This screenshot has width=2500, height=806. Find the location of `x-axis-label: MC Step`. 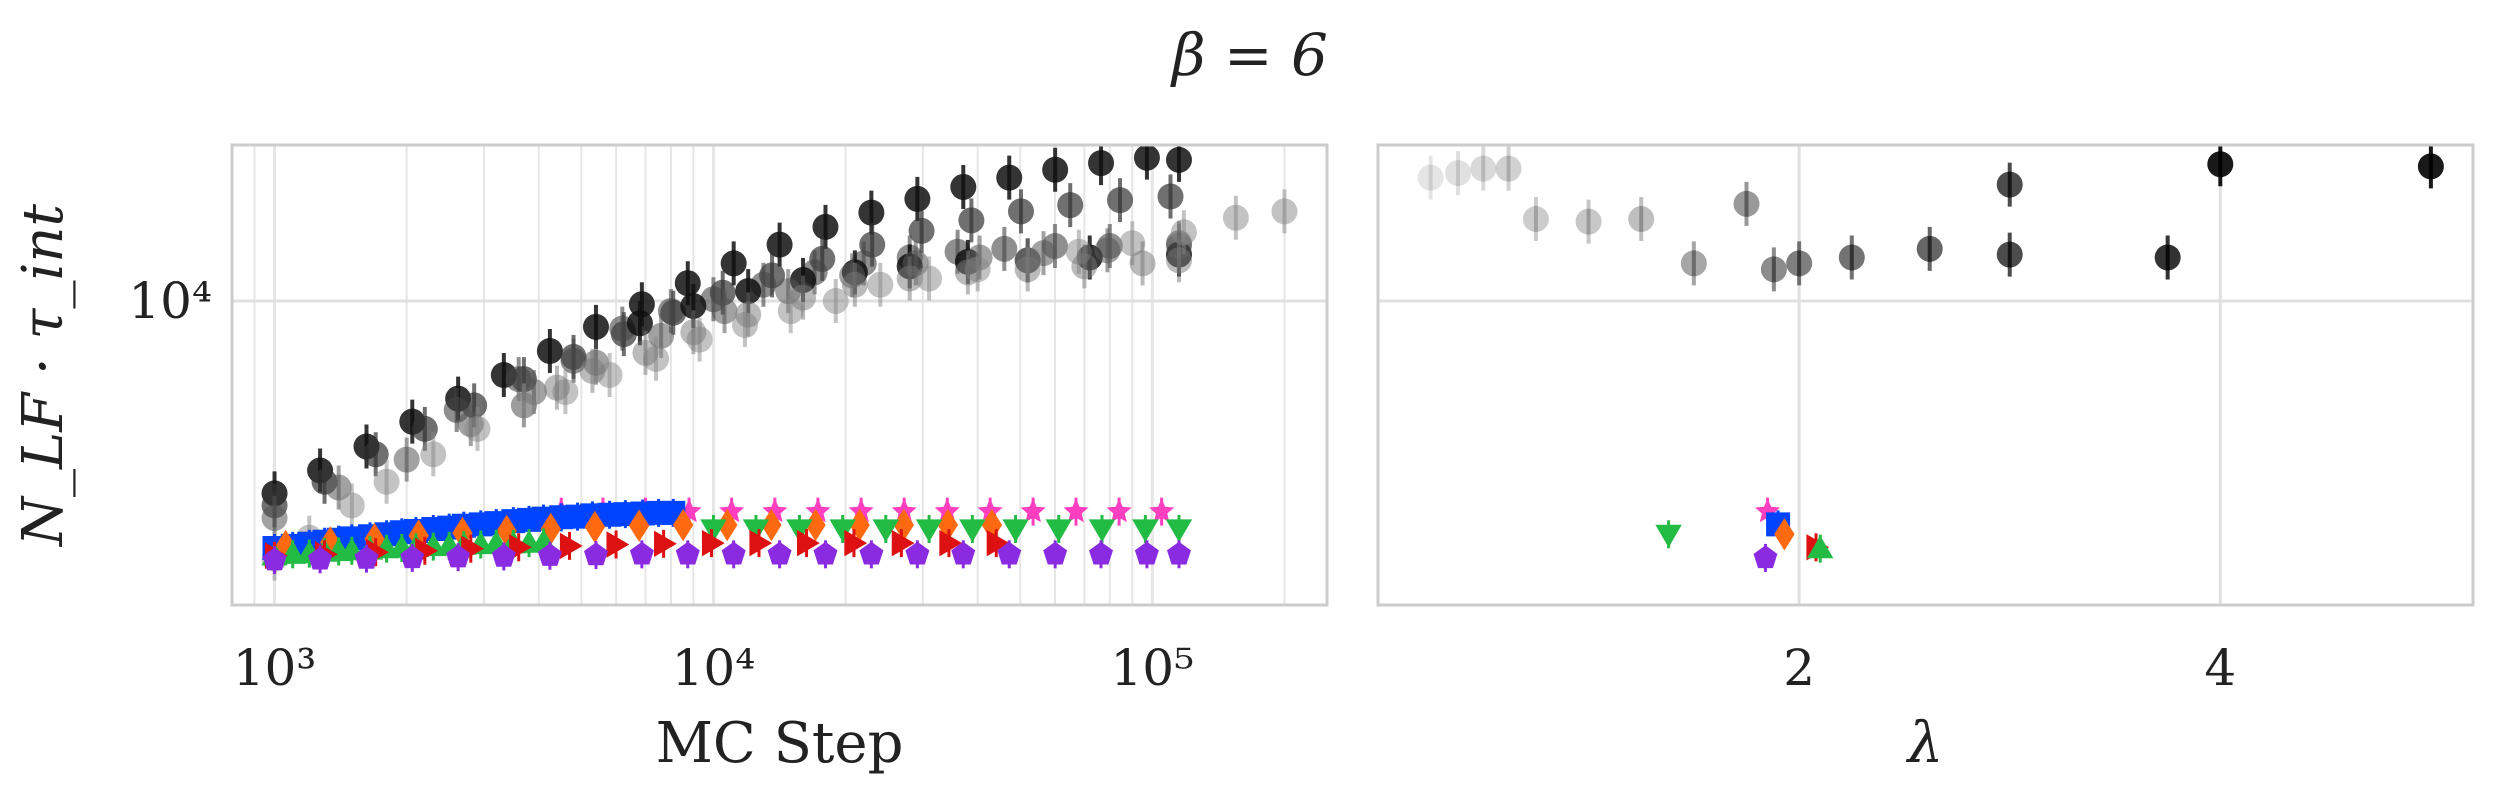

x-axis-label: MC Step is located at coordinates (780, 743).